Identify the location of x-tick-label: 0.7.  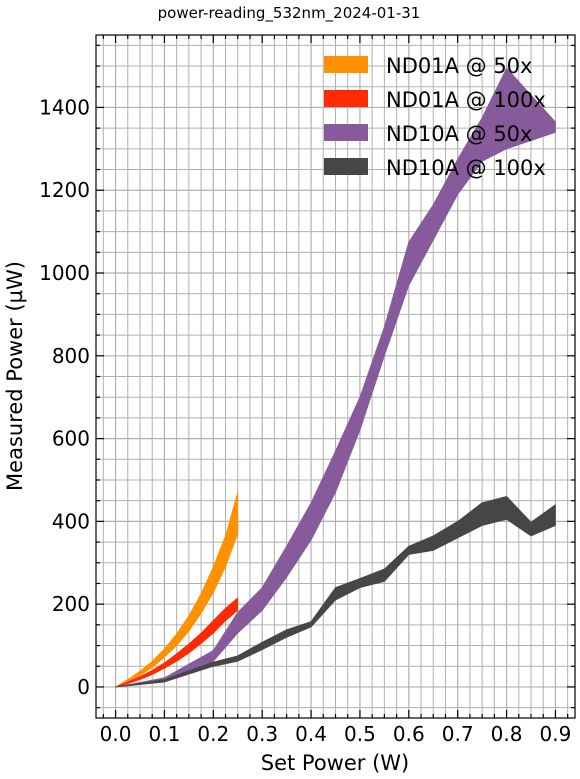
(458, 734).